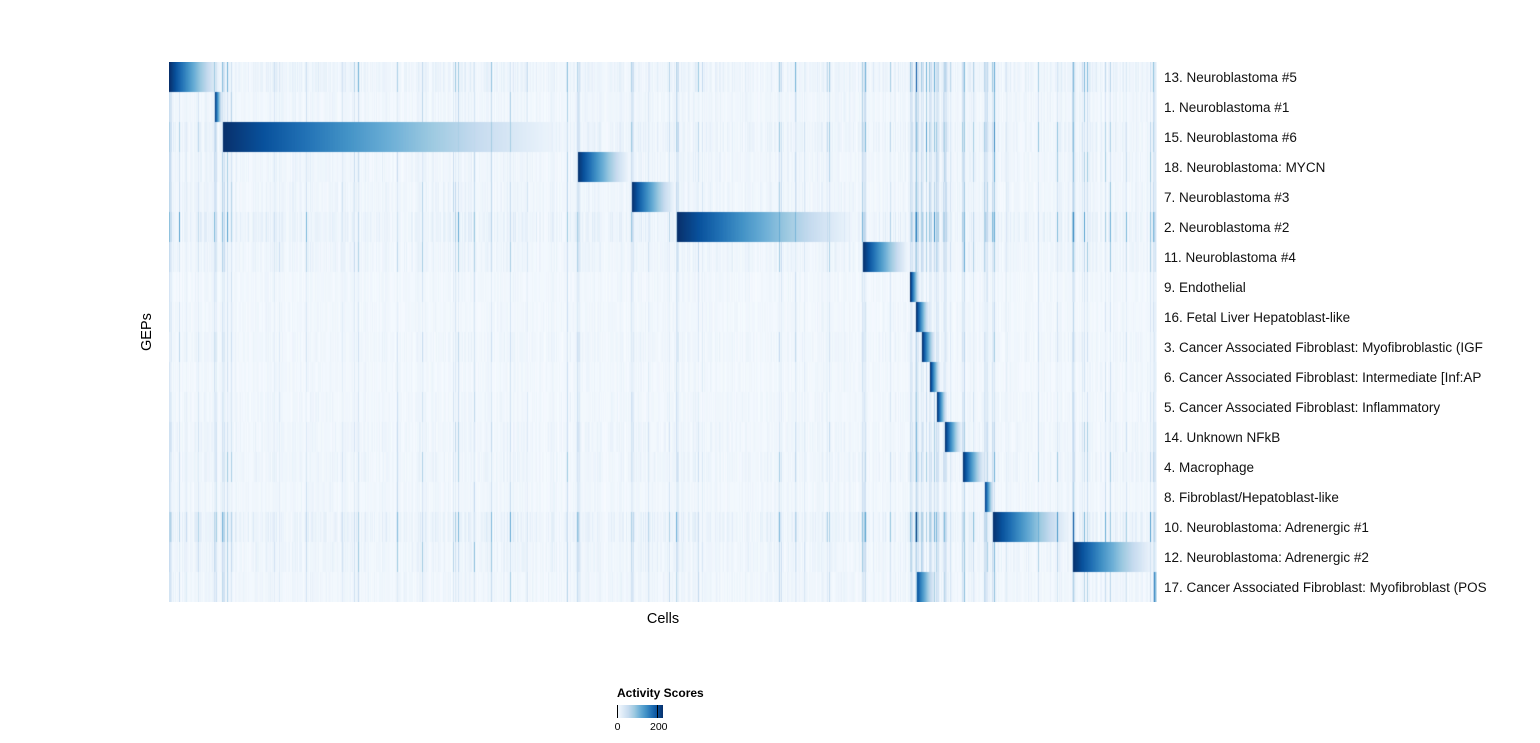 The width and height of the screenshot is (1540, 743). What do you see at coordinates (1209, 467) in the screenshot?
I see `row-label: 4. Macrophage` at bounding box center [1209, 467].